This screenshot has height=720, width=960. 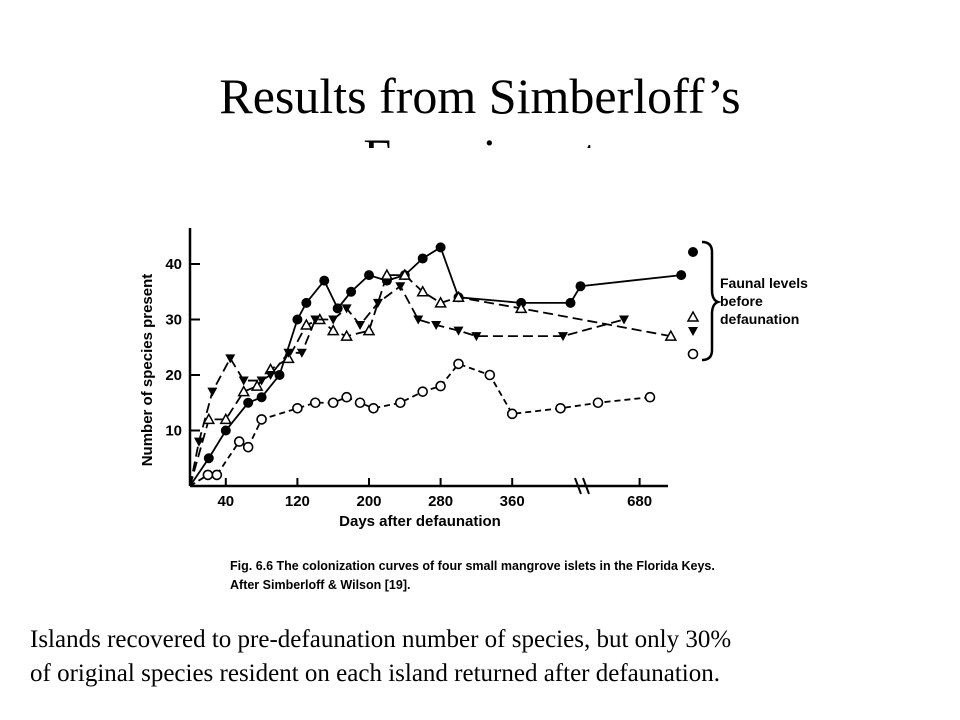 What do you see at coordinates (480, 96) in the screenshot?
I see `slide-title: Results from Simberloff’s` at bounding box center [480, 96].